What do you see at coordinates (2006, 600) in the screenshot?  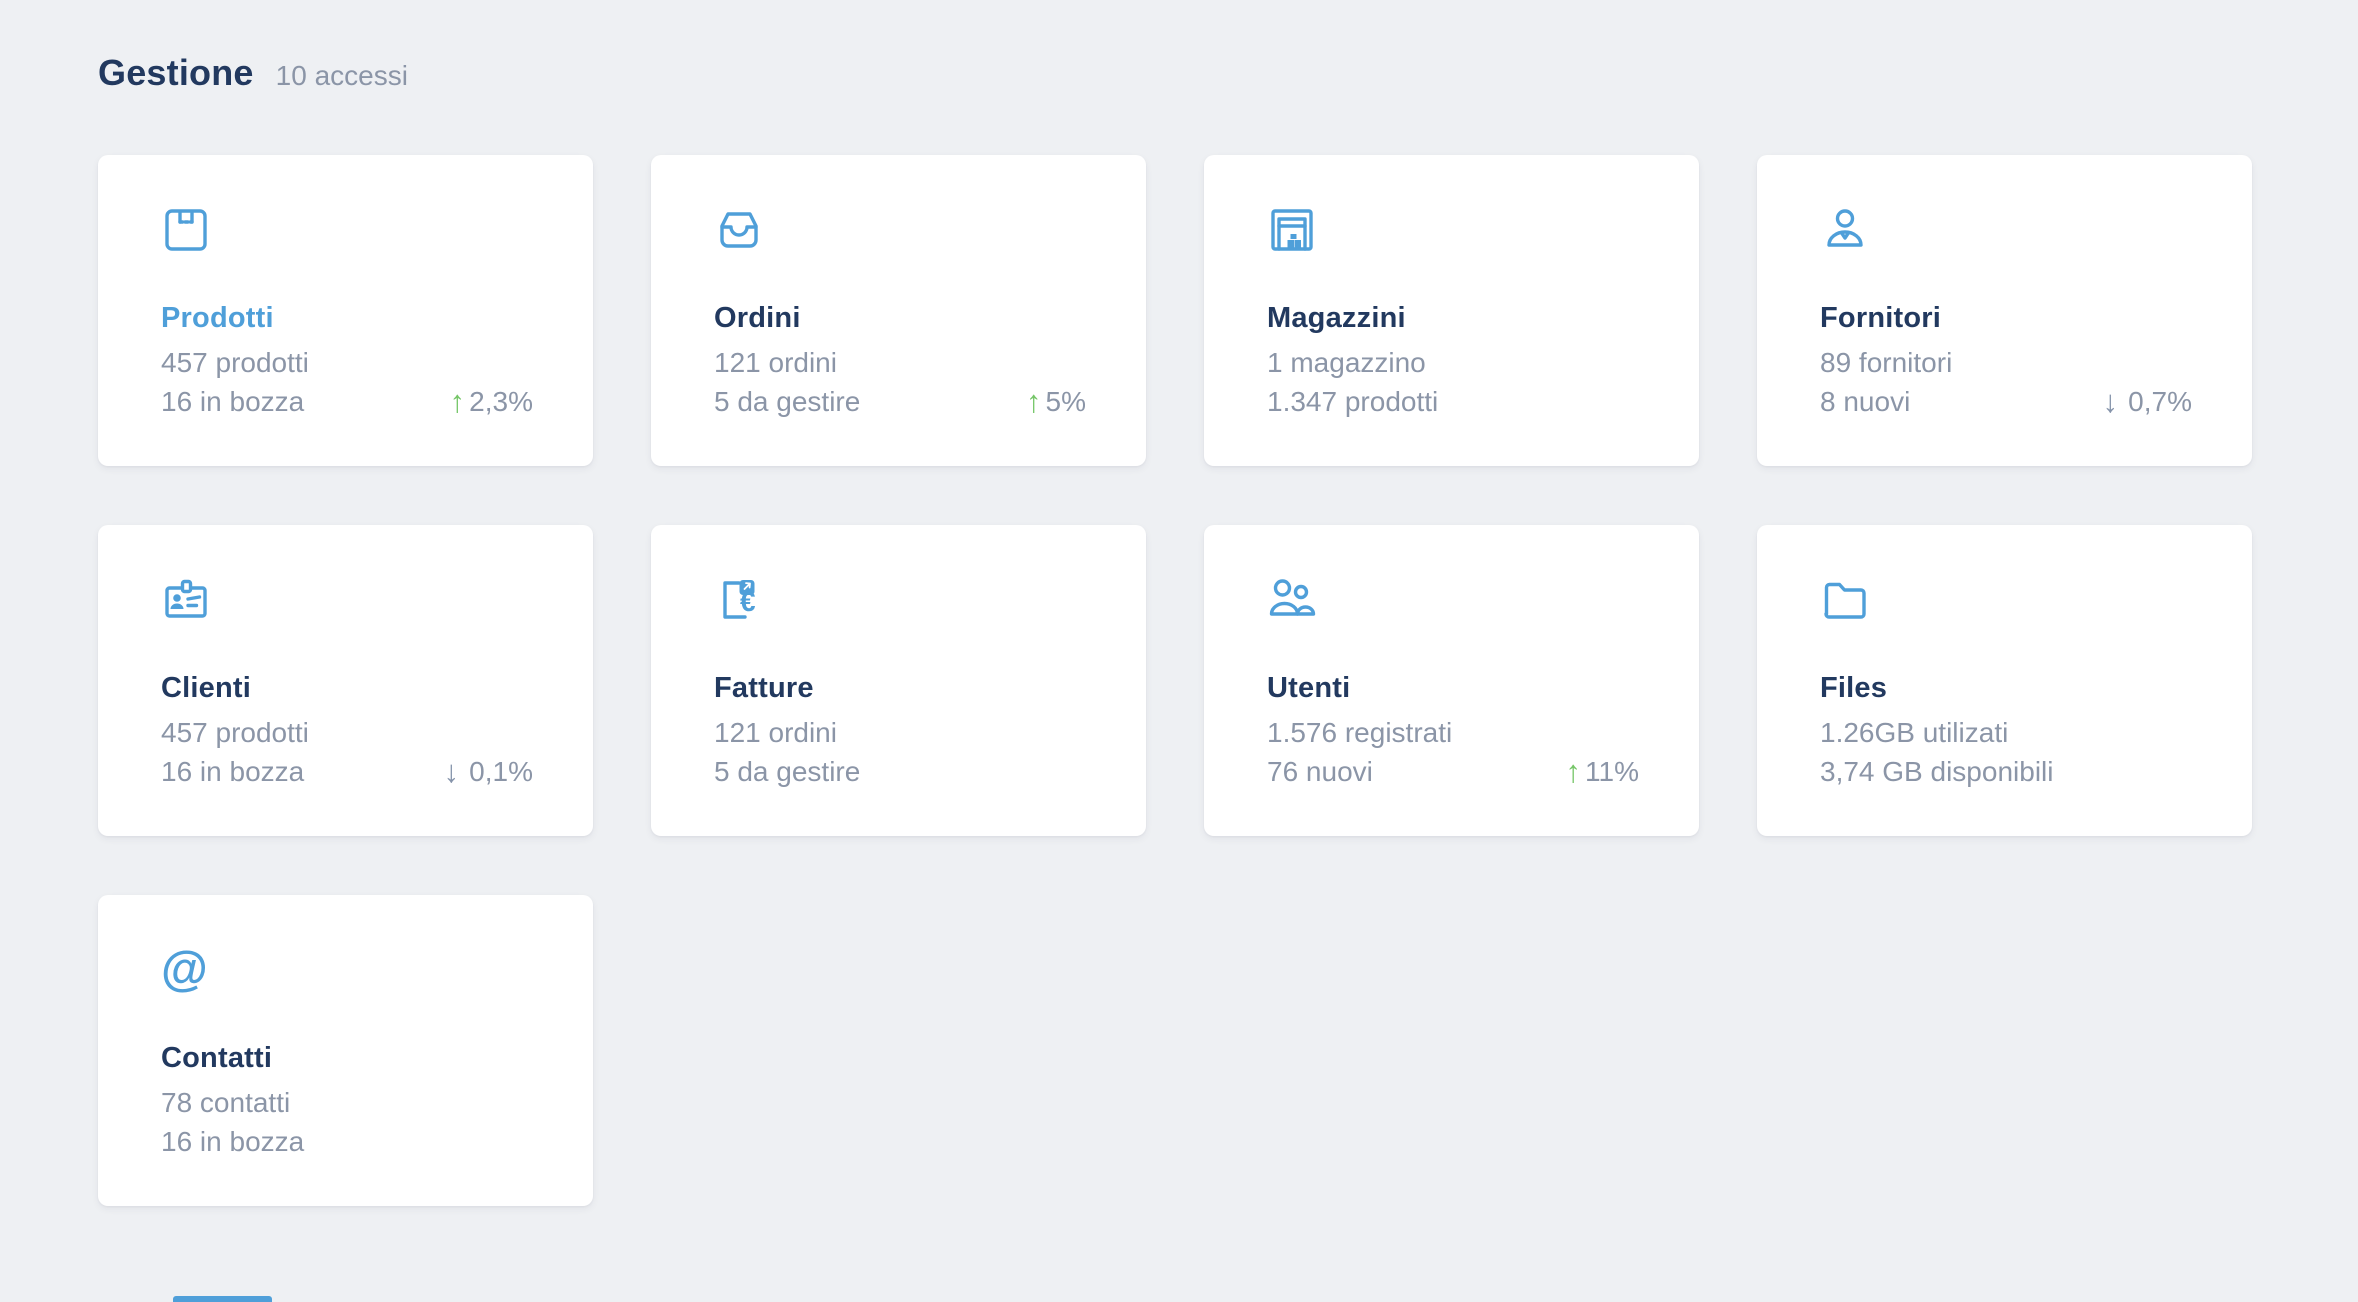 I see `folder-icon` at bounding box center [2006, 600].